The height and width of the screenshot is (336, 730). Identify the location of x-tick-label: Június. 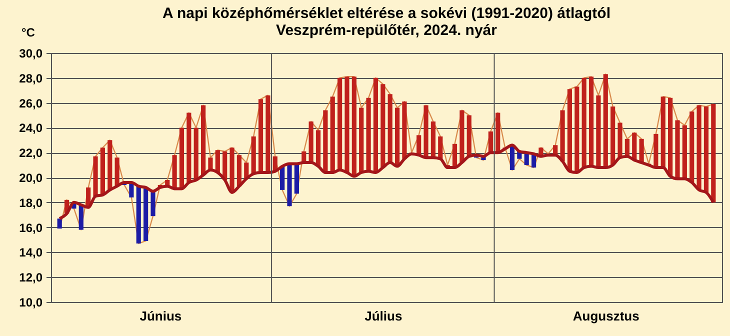
(161, 316).